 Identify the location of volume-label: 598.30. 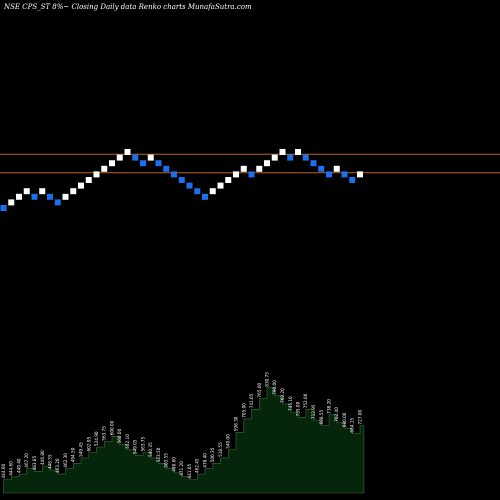
(236, 423).